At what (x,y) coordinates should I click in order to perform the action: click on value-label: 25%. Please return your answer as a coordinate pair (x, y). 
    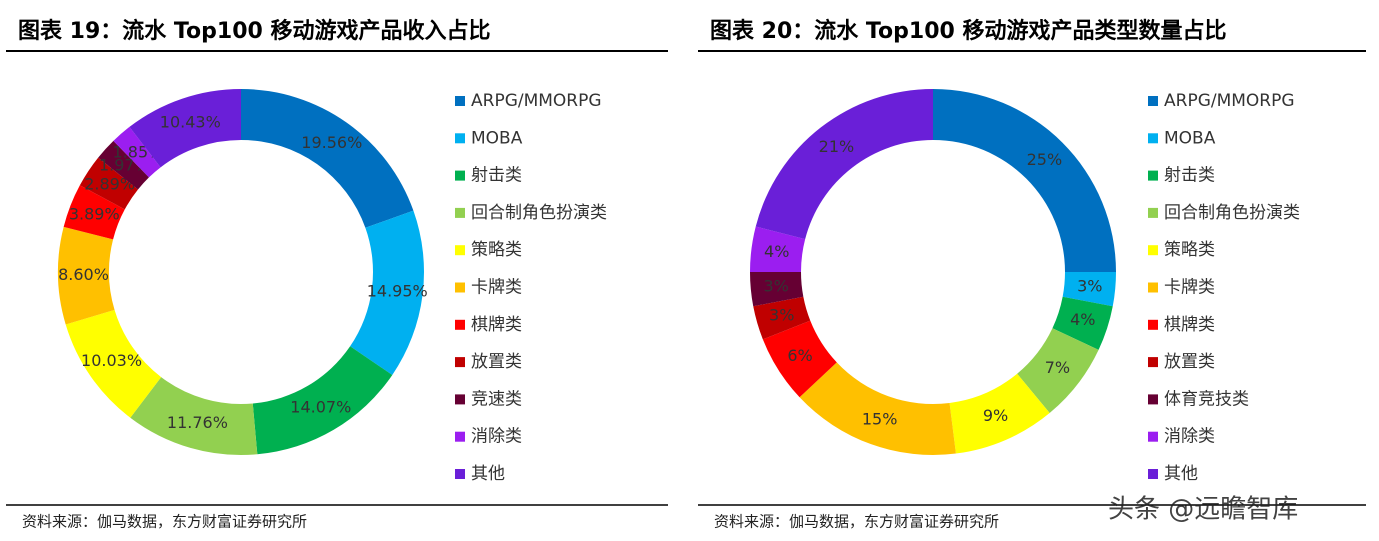
    Looking at the image, I should click on (1045, 159).